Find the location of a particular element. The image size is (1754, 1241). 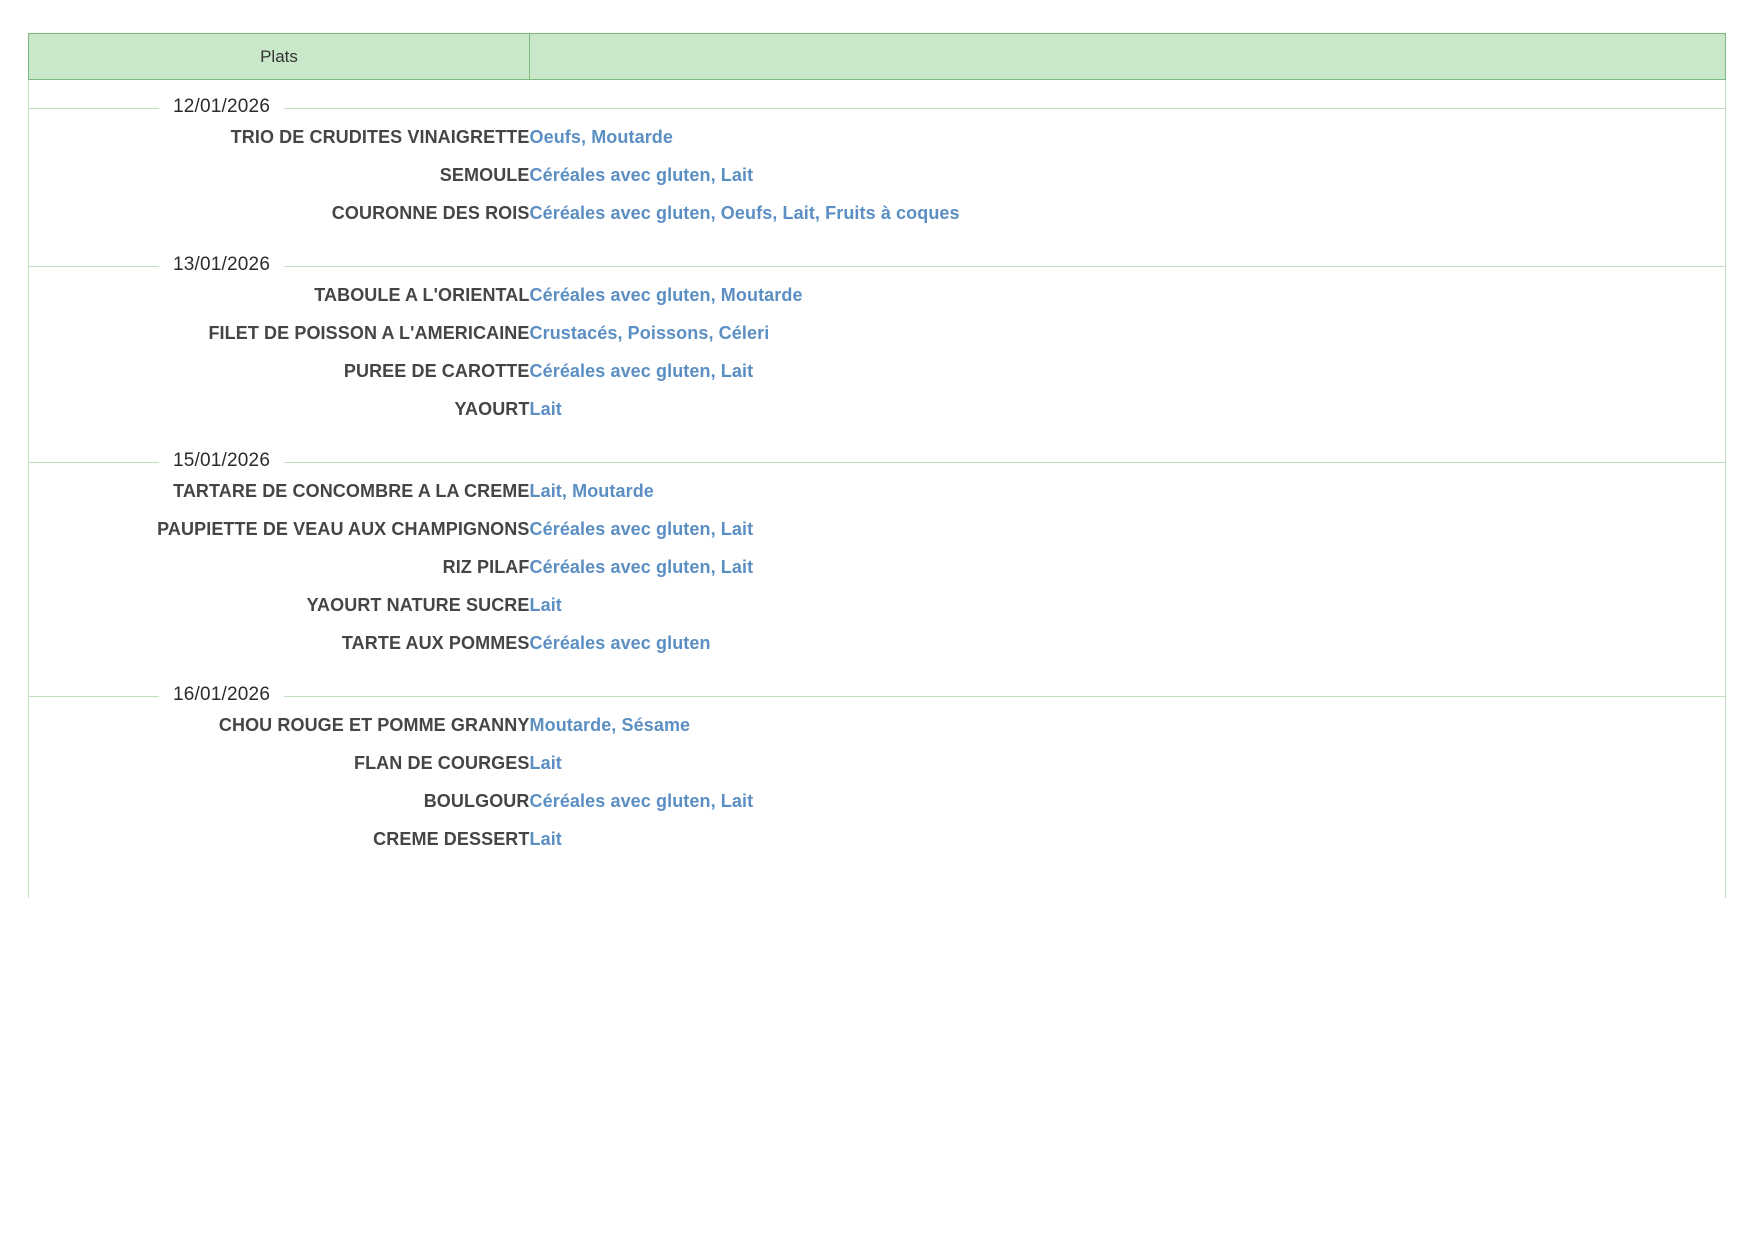

dish-name-cell: RIZ PILAF is located at coordinates (279, 567).